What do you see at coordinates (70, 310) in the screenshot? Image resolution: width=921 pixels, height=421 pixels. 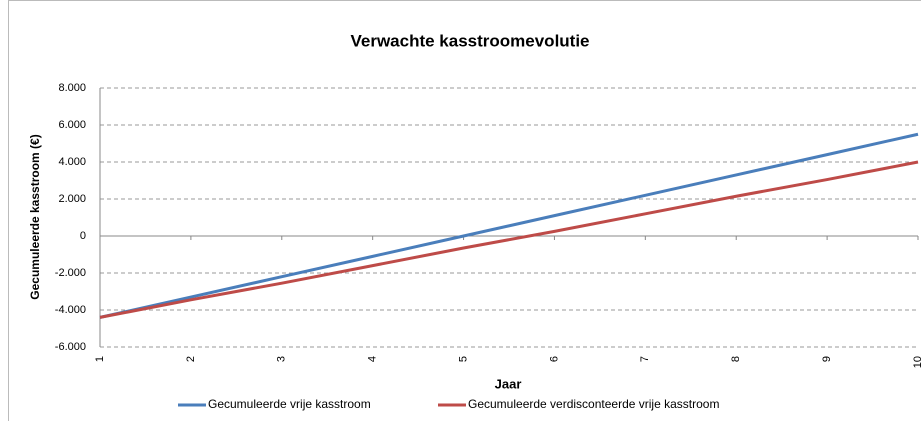 I see `y-tick-label: -4.000` at bounding box center [70, 310].